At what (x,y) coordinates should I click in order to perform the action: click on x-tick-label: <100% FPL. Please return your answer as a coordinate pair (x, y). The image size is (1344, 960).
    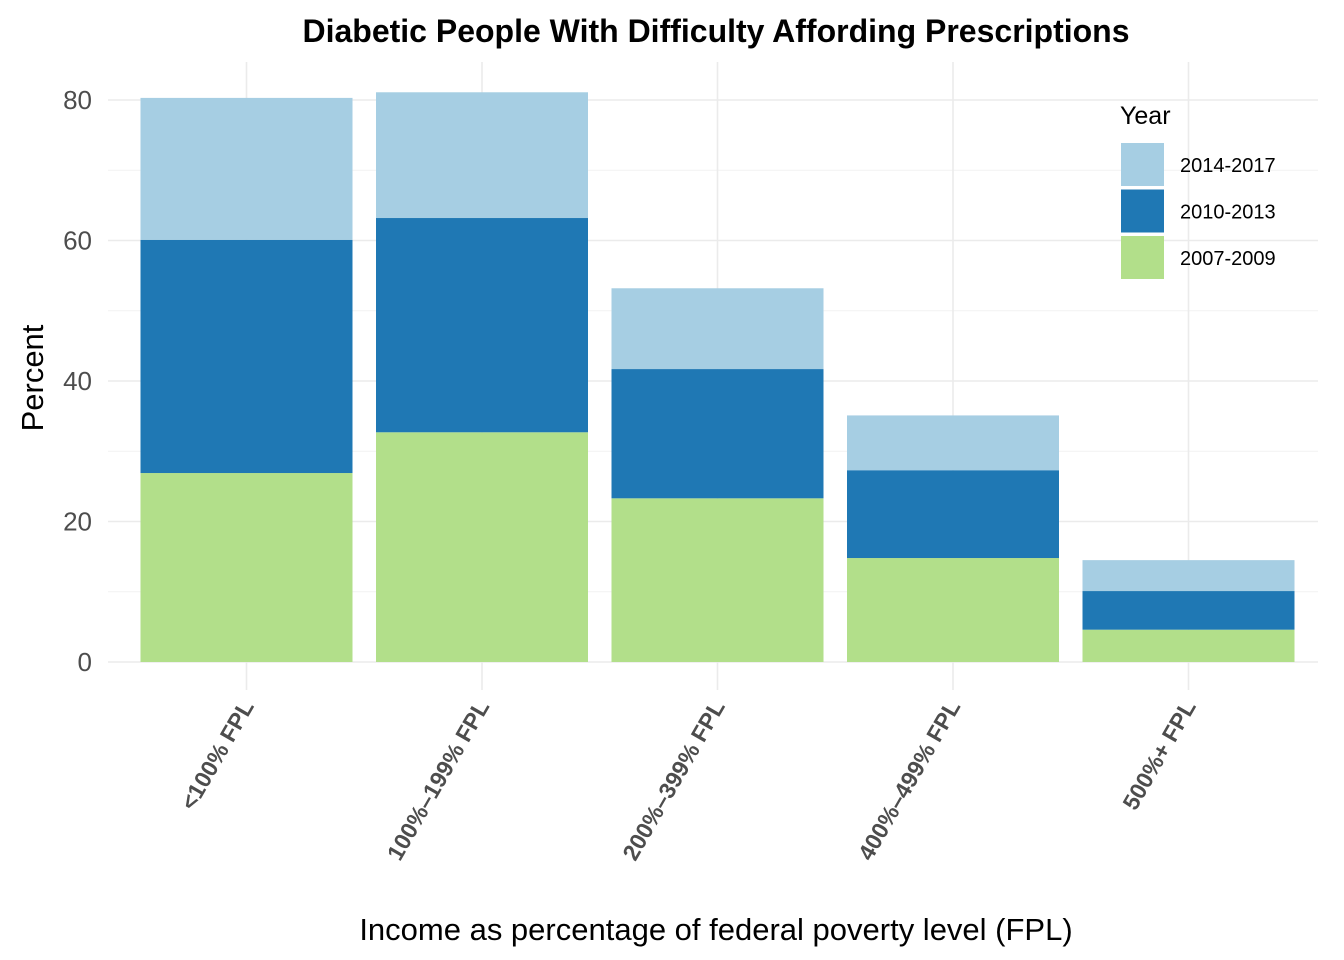
    Looking at the image, I should click on (217, 755).